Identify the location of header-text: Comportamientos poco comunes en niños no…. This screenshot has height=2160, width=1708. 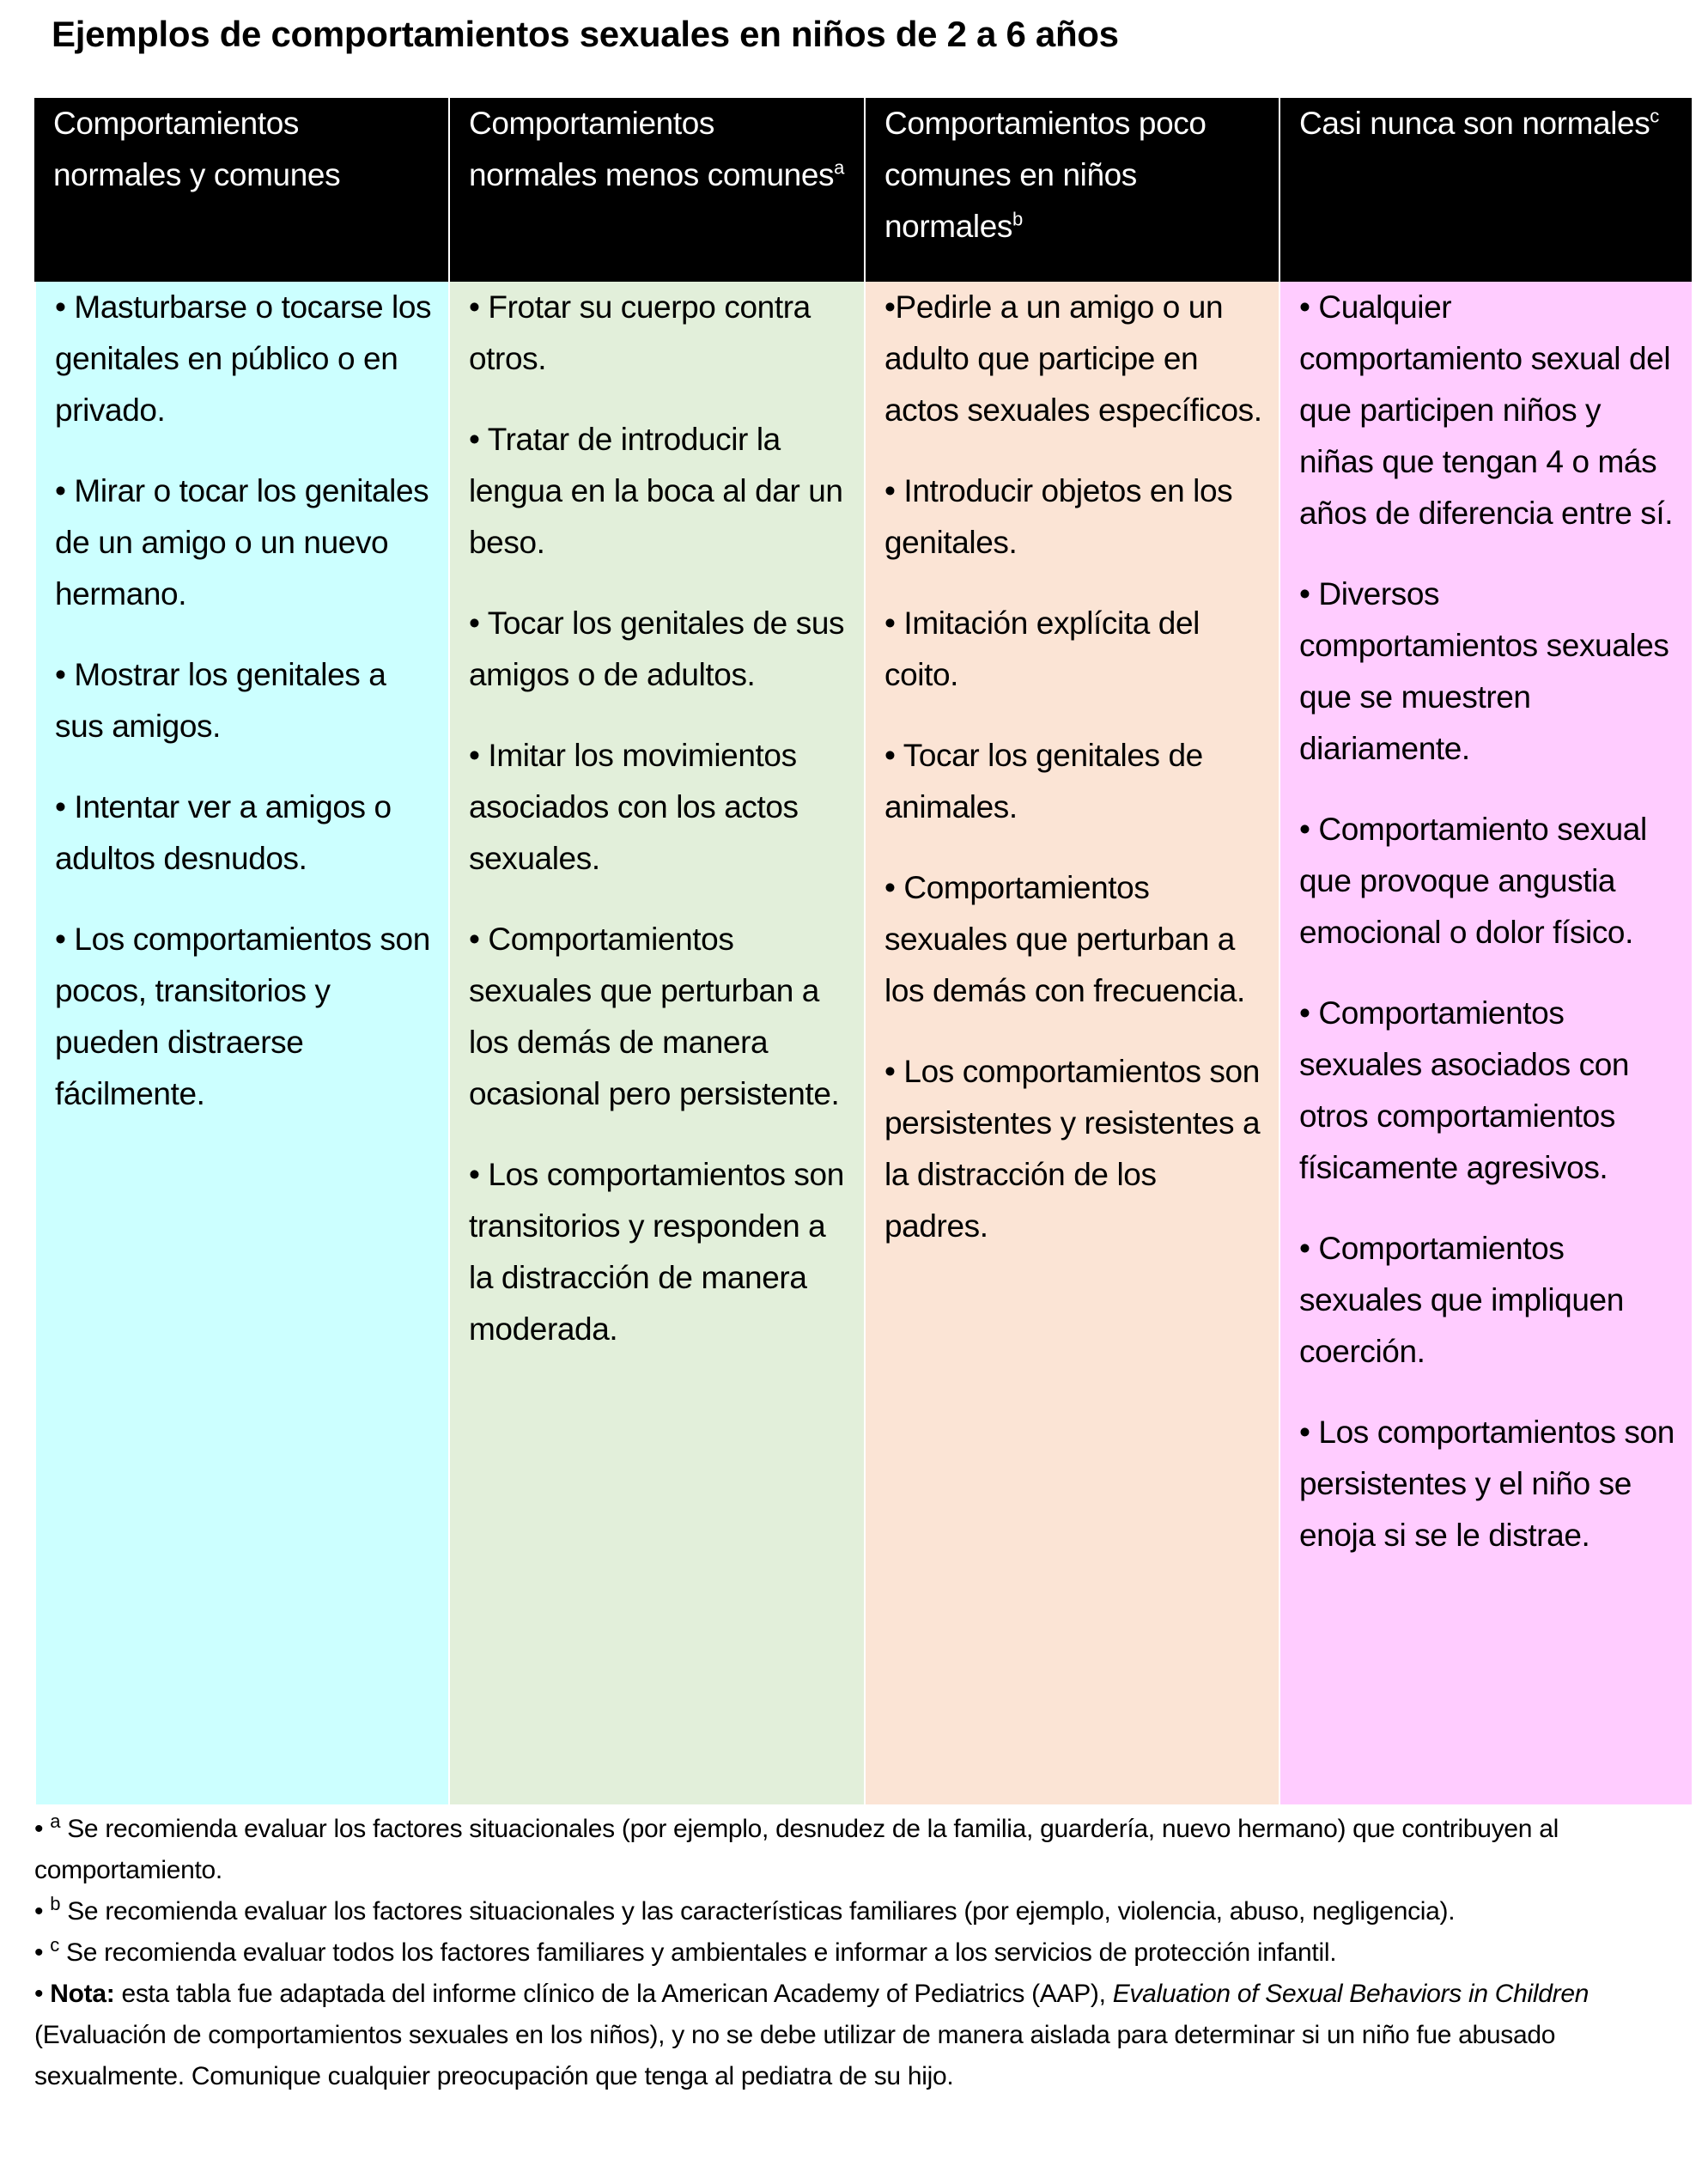
(1045, 175).